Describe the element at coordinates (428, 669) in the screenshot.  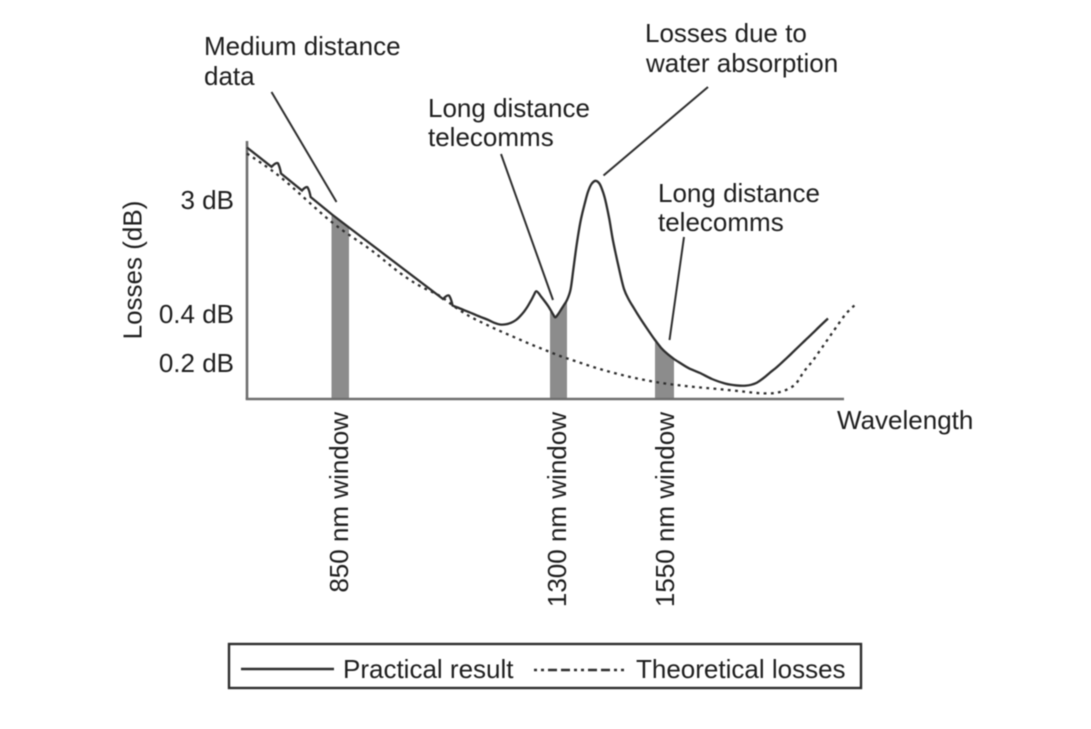
I see `svg-text: Practical result` at that location.